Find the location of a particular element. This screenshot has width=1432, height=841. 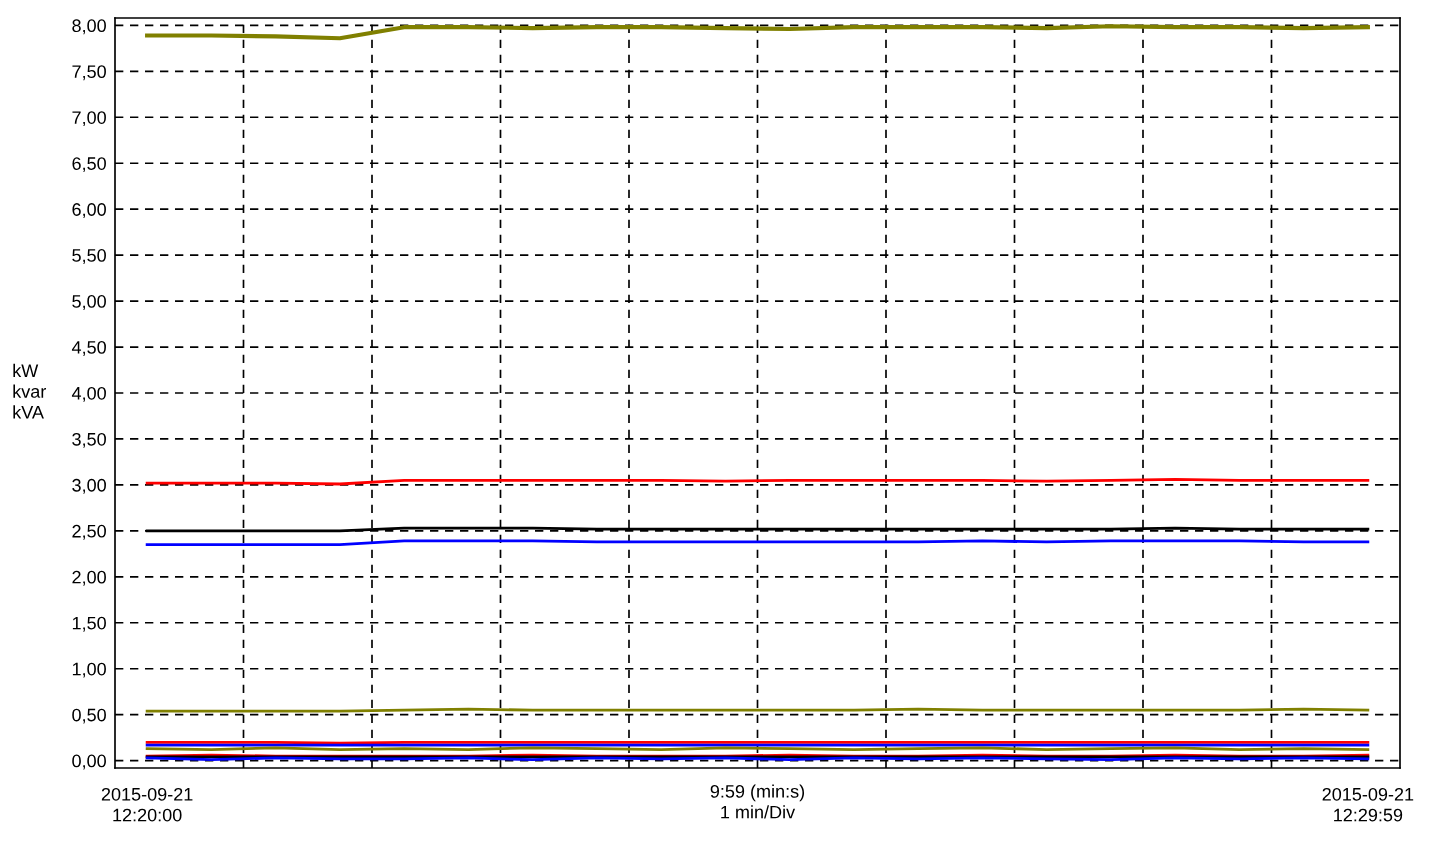

y-tick-label: 8,00 is located at coordinates (89, 27).